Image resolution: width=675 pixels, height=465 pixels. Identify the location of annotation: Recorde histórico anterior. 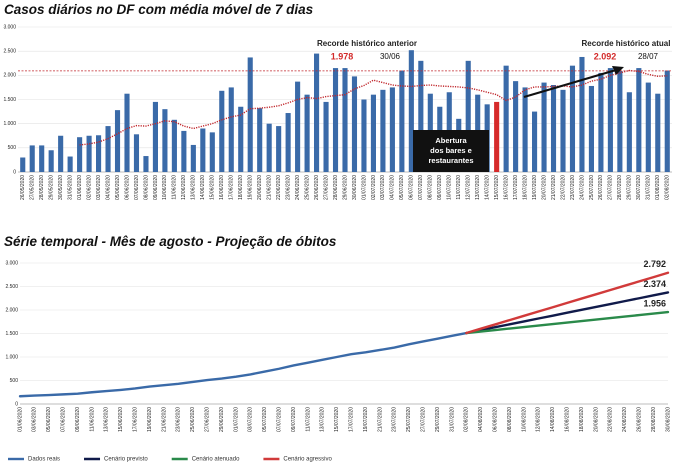
(367, 43).